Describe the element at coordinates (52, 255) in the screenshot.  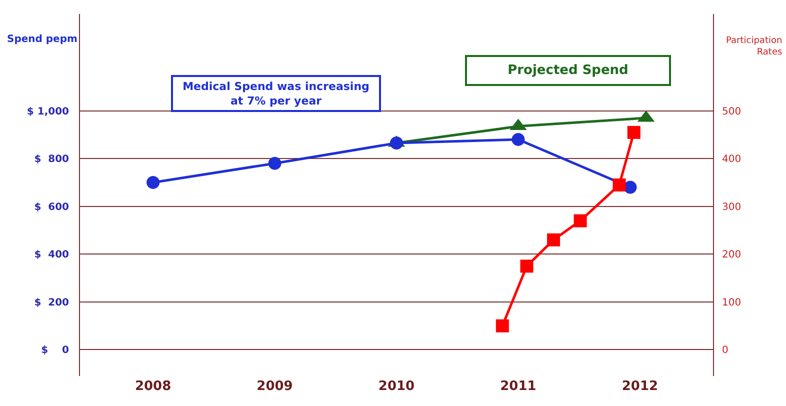
I see `y-tick-label: $ 400` at that location.